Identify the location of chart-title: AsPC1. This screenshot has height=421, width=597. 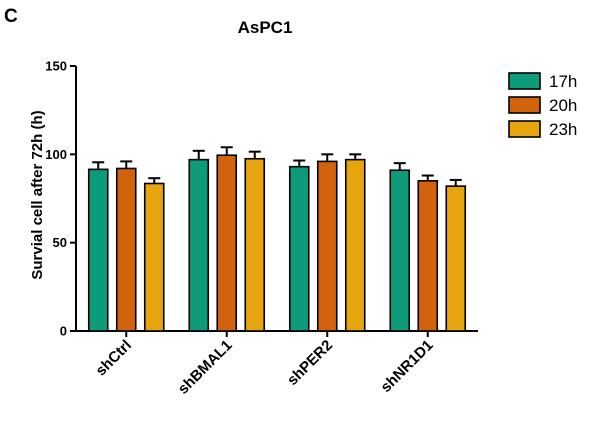
(265, 27).